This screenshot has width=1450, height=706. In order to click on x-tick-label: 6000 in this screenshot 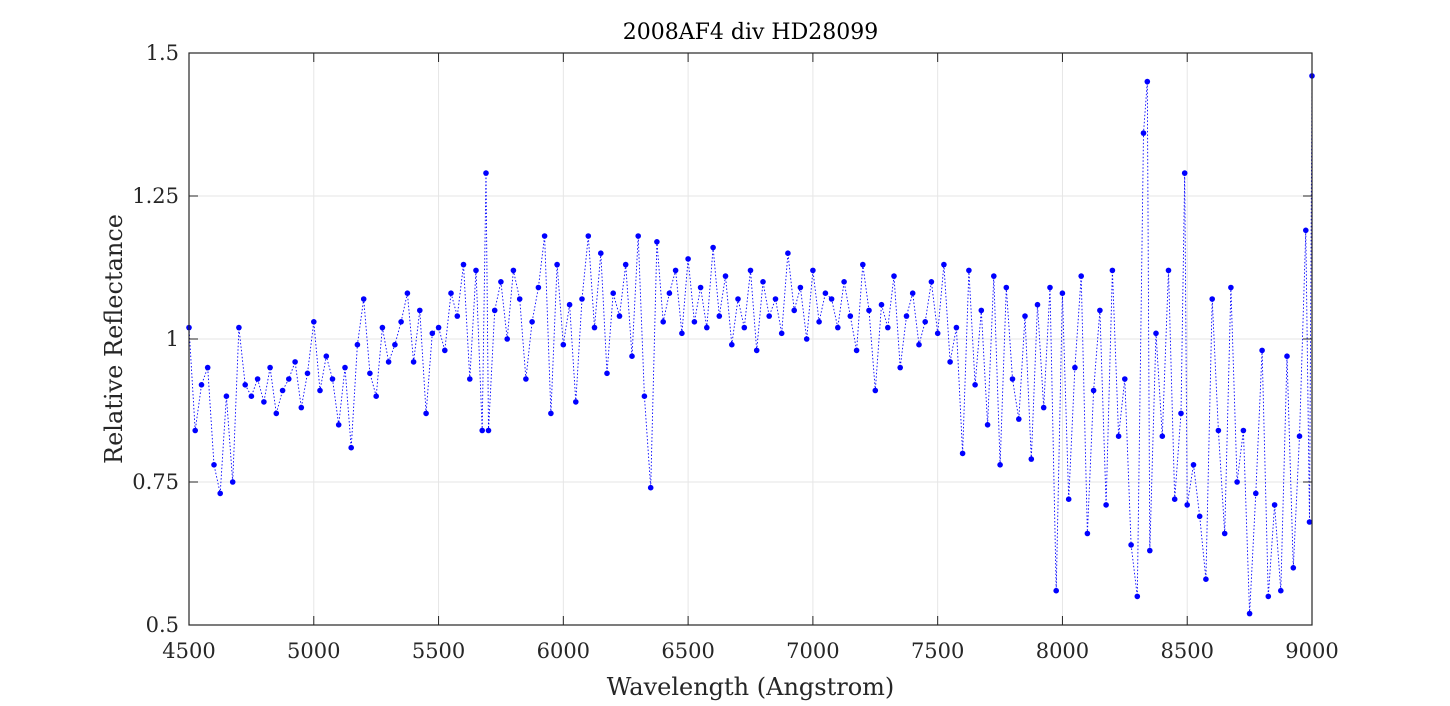, I will do `click(563, 651)`.